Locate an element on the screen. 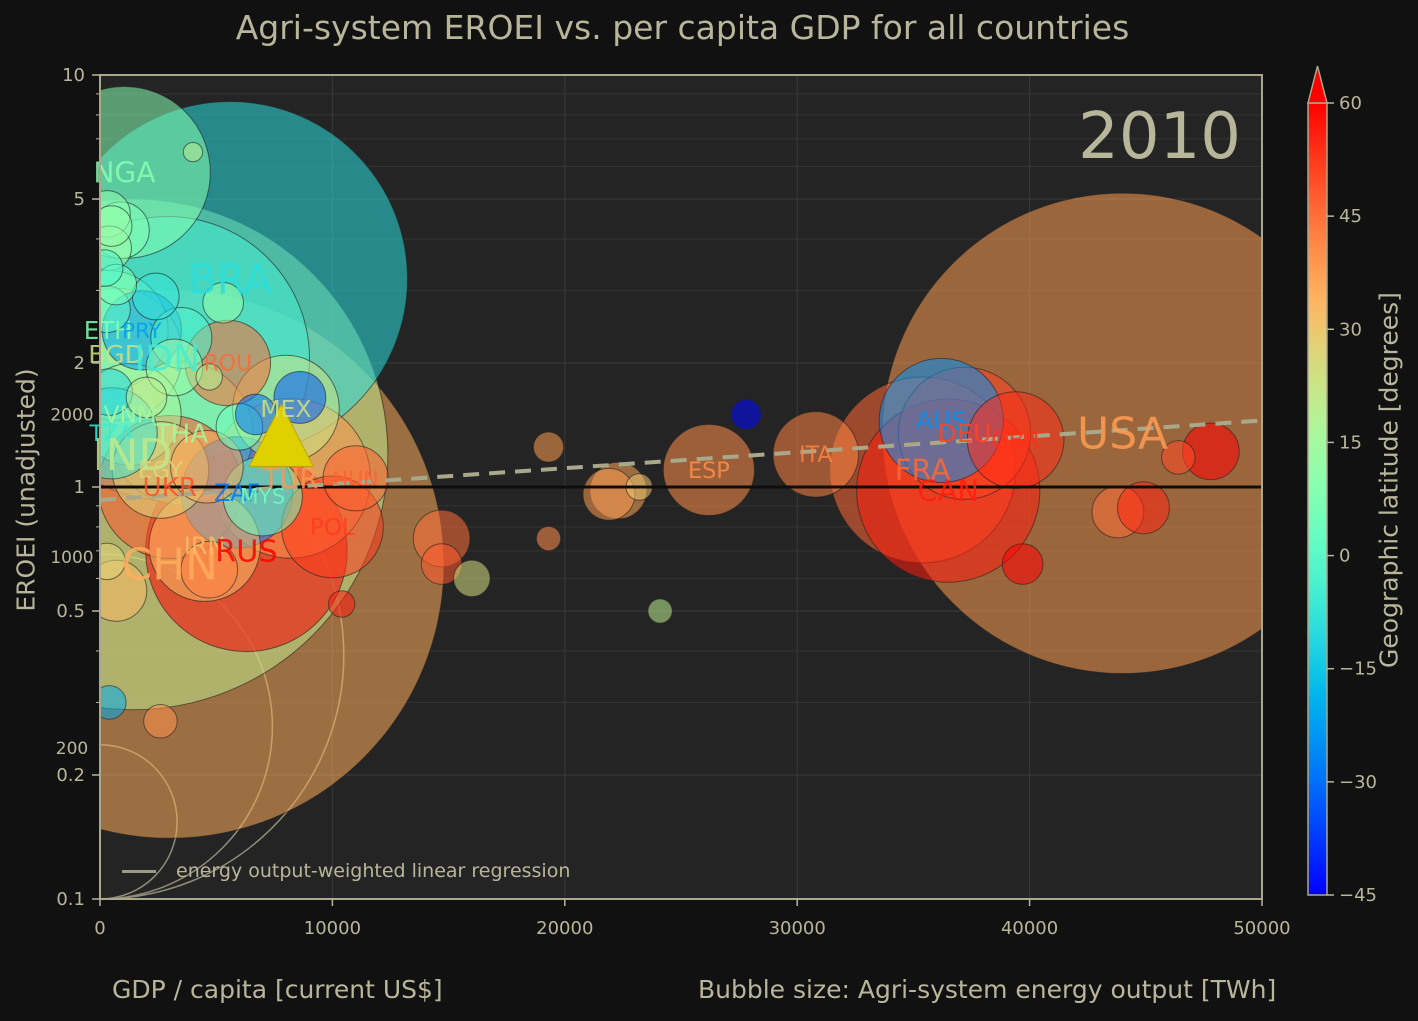 The width and height of the screenshot is (1418, 1021). colorbar-tick-label: 30 is located at coordinates (1350, 329).